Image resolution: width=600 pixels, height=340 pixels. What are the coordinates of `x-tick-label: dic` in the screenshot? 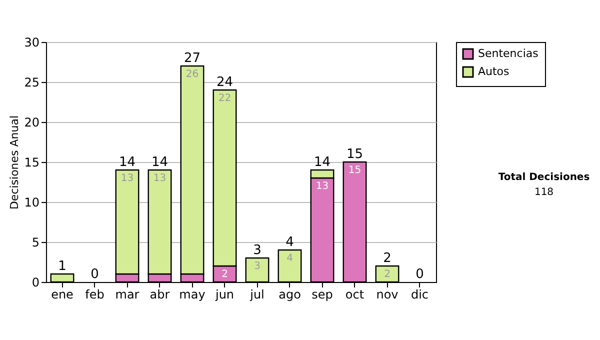 It's located at (419, 295).